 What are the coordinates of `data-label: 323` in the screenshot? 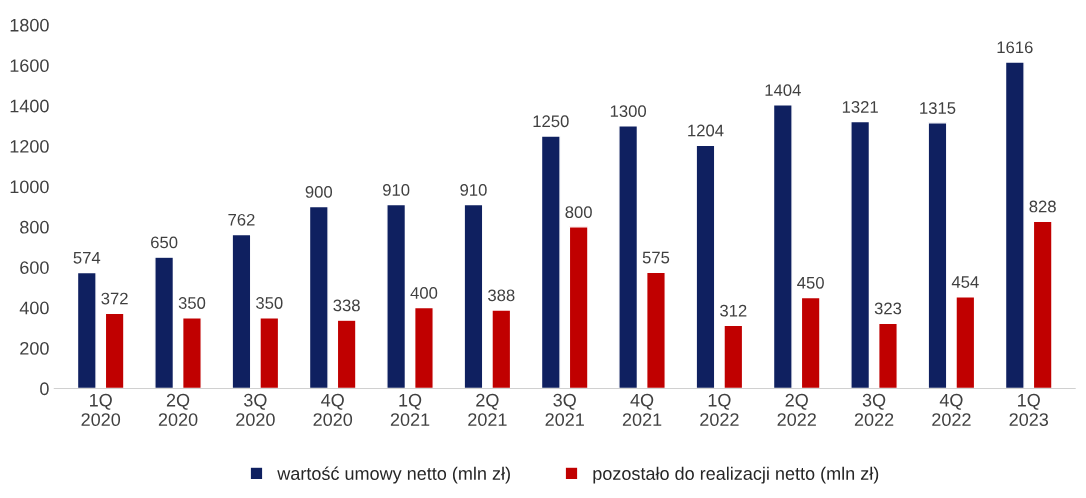 It's located at (888, 308).